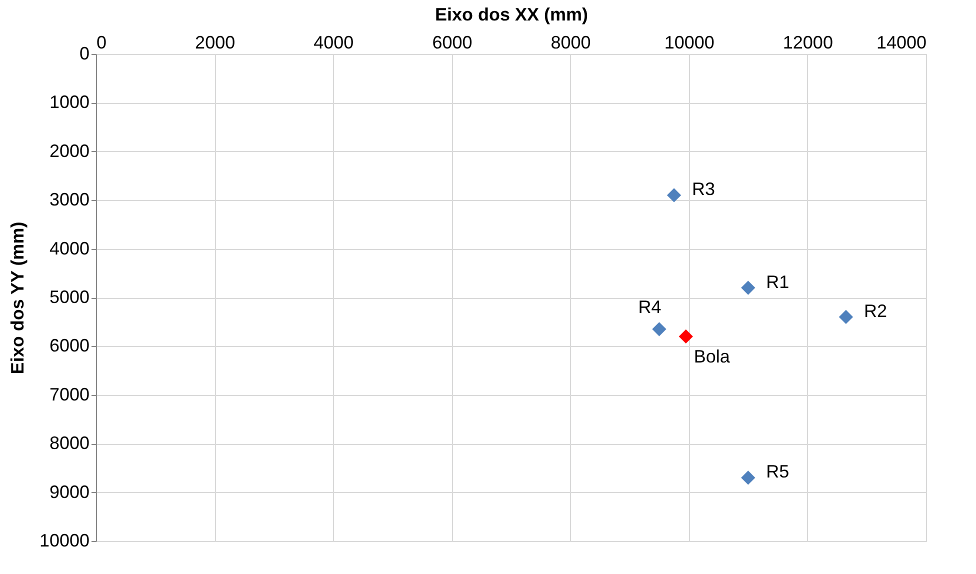 This screenshot has width=976, height=574. What do you see at coordinates (69, 102) in the screenshot?
I see `y-tick-label: 1000` at bounding box center [69, 102].